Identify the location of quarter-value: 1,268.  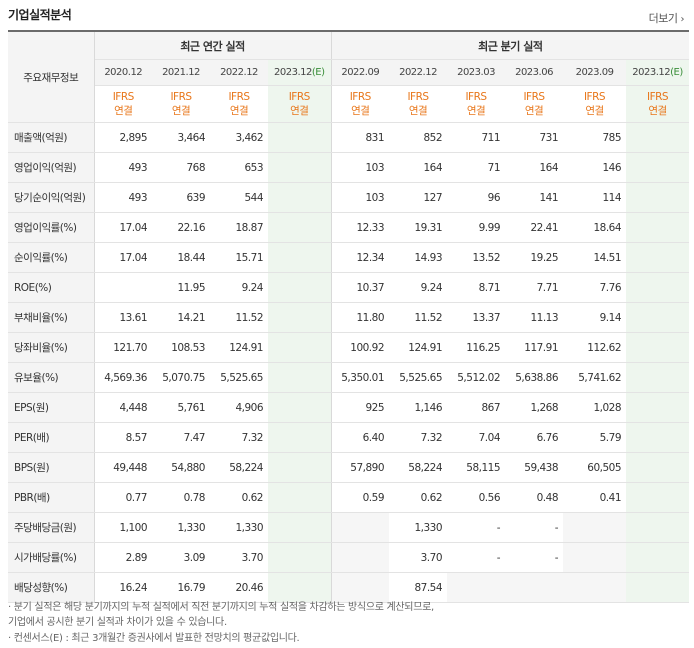
(534, 407).